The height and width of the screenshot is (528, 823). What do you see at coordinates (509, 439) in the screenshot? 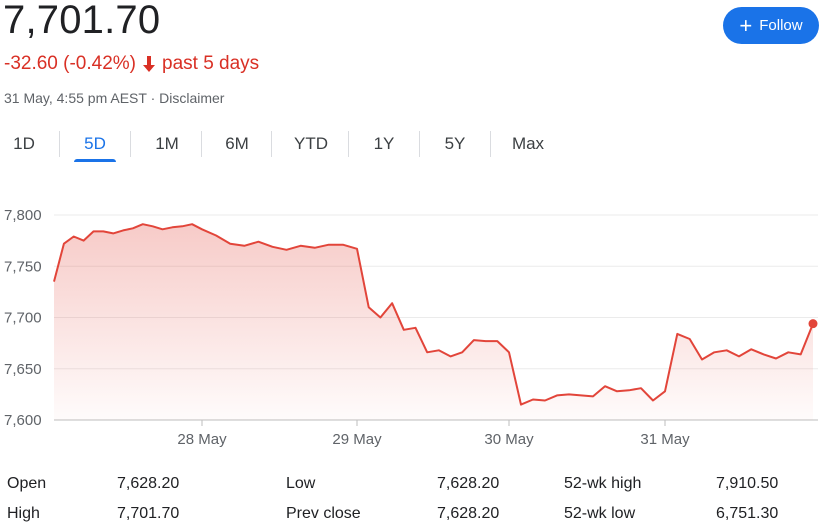
I see `x-tick-label: 30 May` at bounding box center [509, 439].